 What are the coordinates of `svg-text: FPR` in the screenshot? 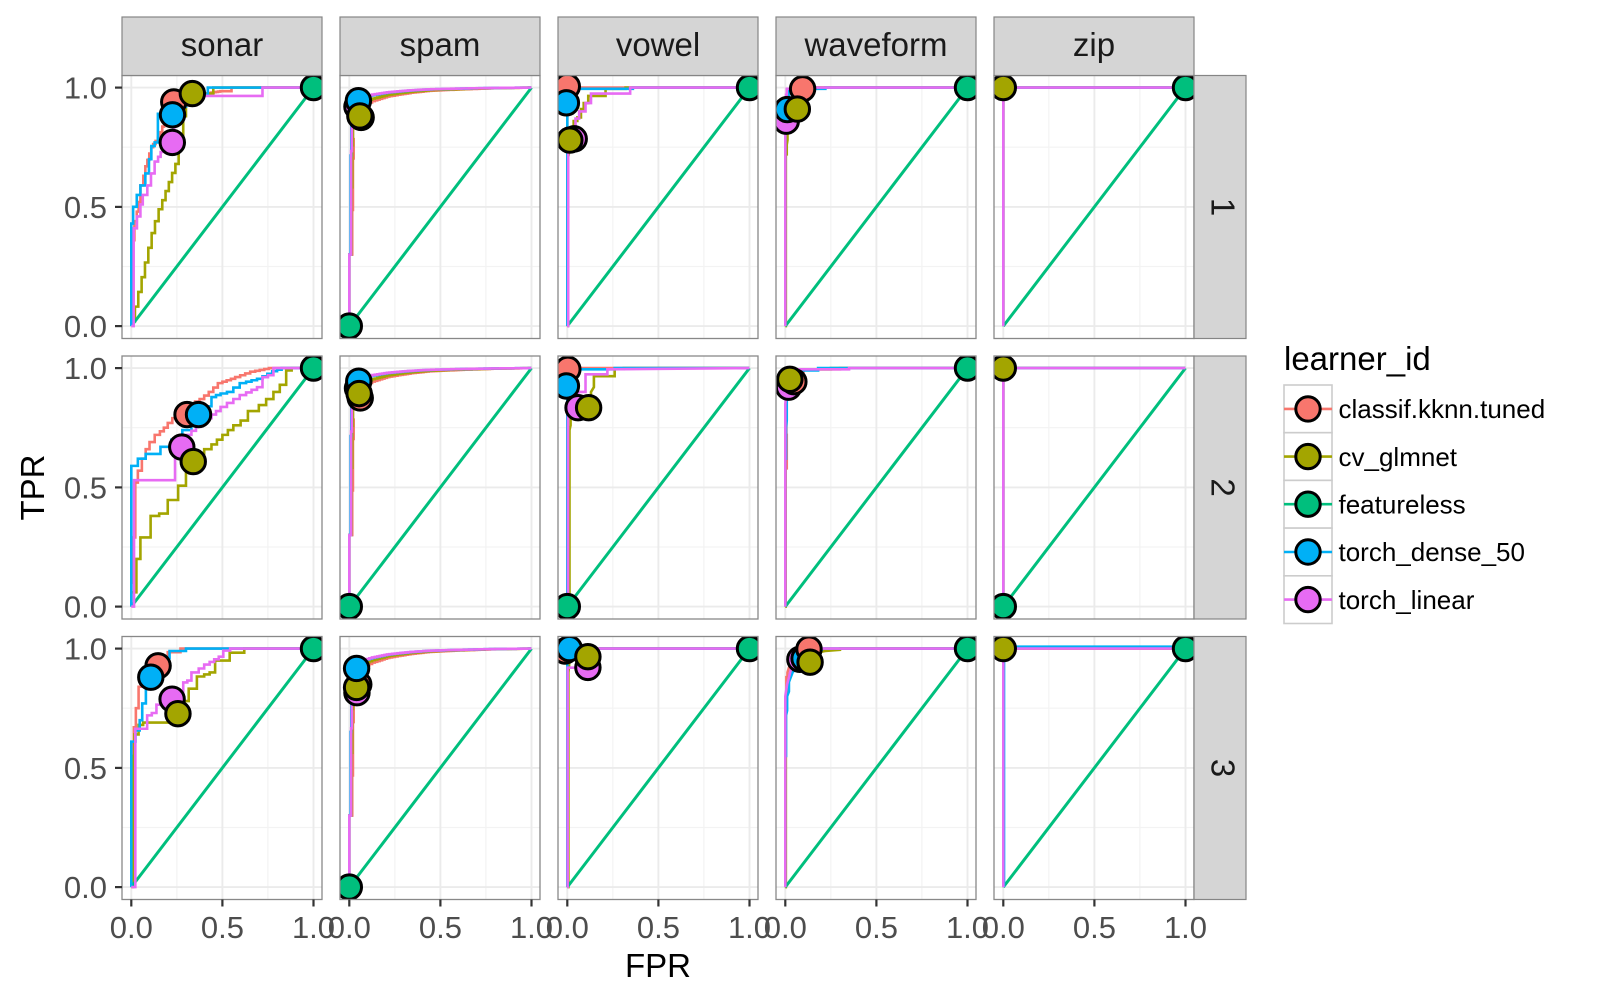 It's located at (658, 965).